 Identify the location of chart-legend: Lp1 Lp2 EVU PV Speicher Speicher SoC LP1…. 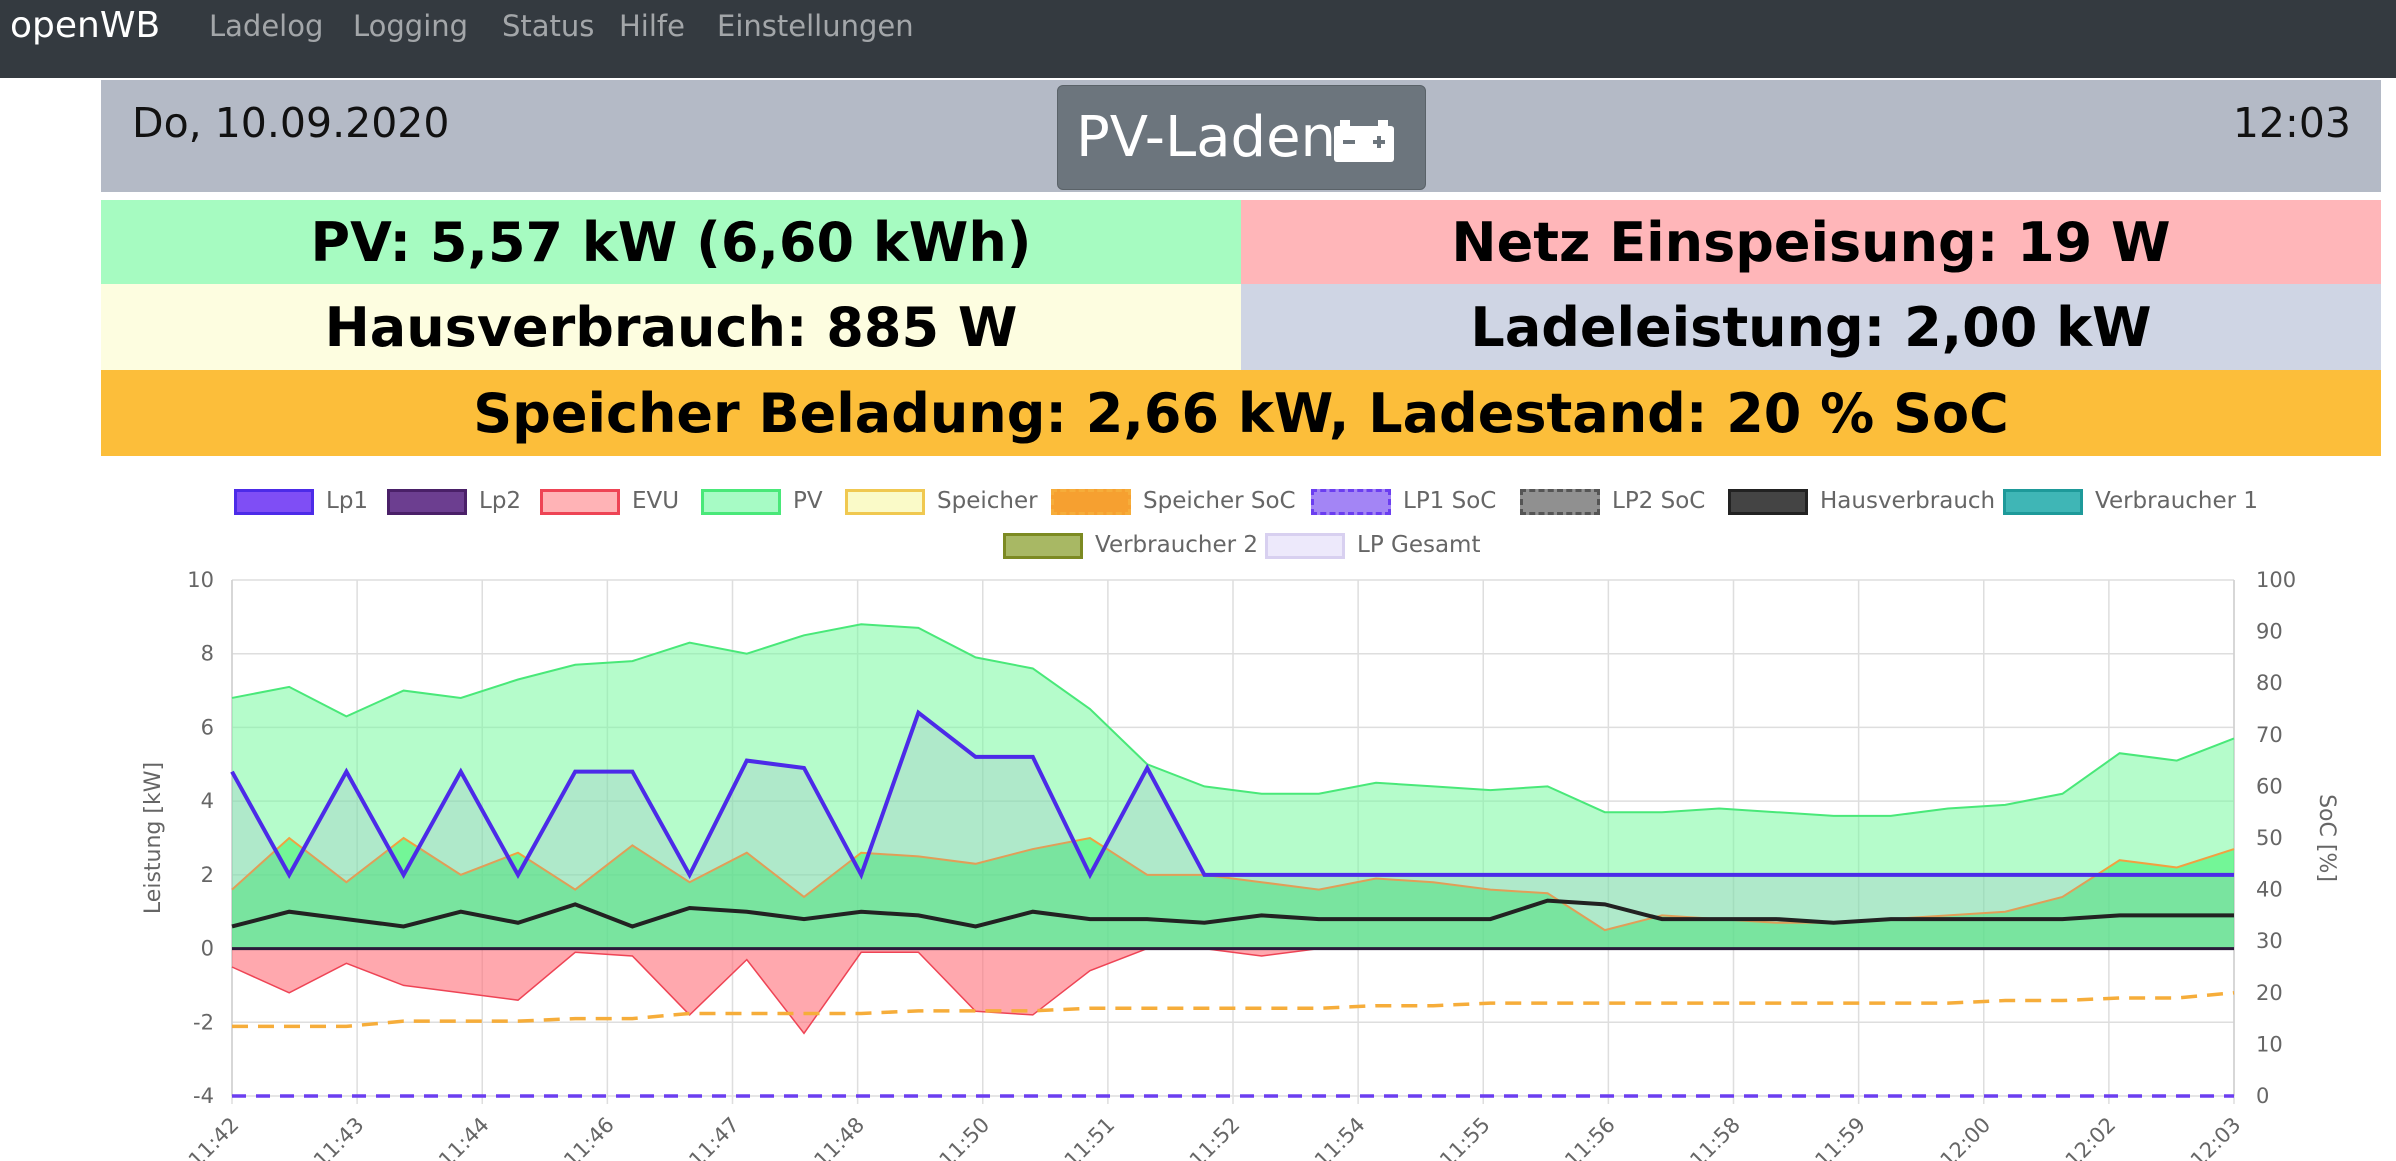
(1198, 522).